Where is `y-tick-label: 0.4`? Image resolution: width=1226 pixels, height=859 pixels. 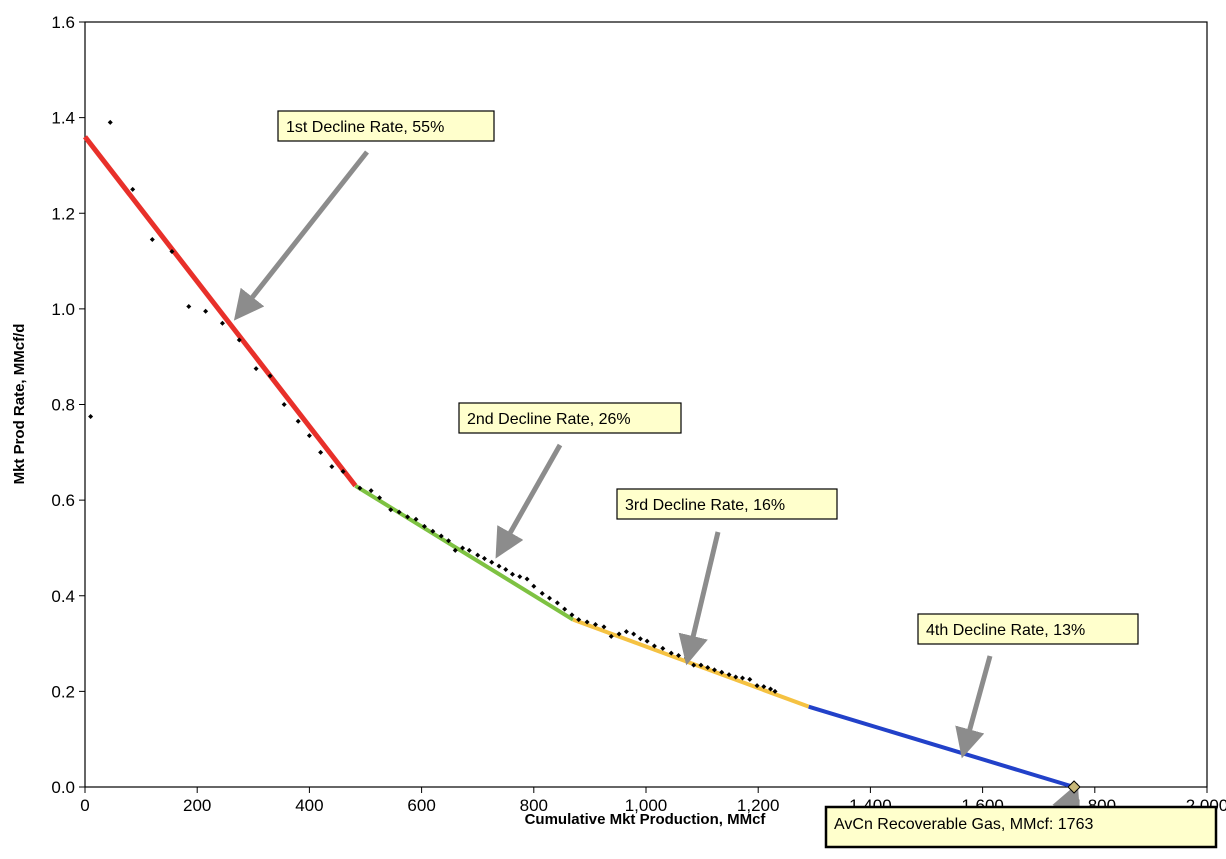 y-tick-label: 0.4 is located at coordinates (63, 596).